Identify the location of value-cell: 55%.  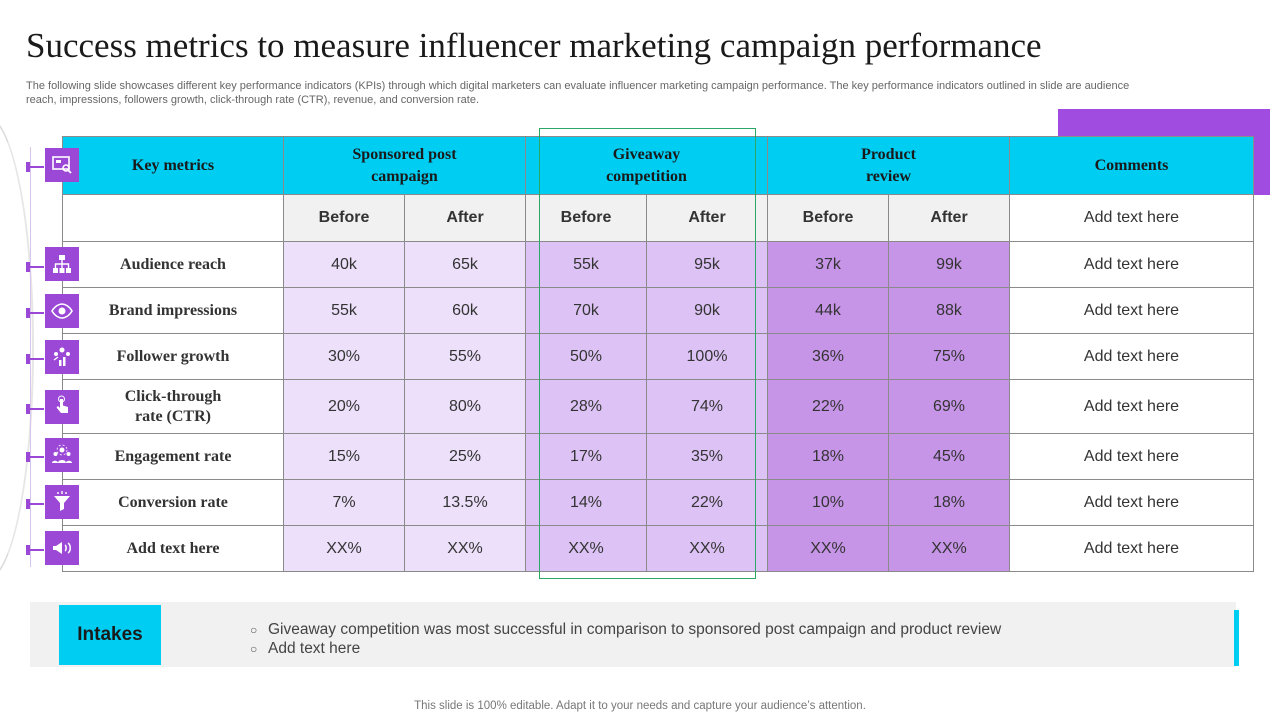
(465, 356).